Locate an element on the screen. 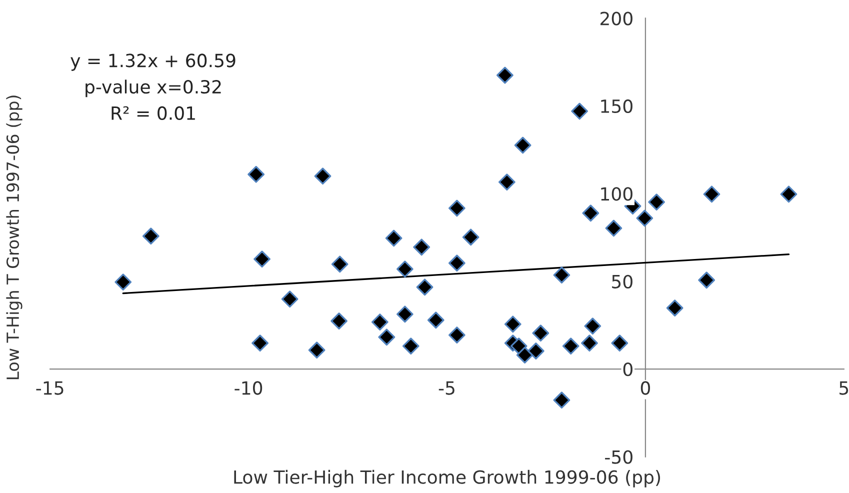 The image size is (849, 493). y-tick-label: 150 is located at coordinates (616, 106).